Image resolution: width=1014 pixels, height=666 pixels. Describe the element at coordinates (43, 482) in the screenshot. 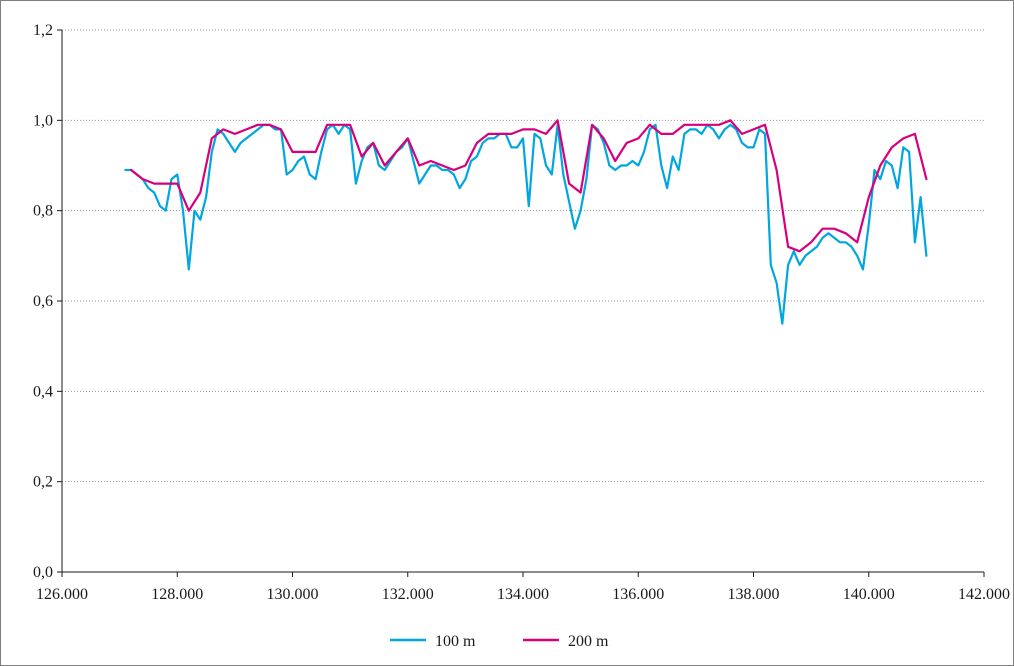

I see `y-tick-label: 0,2` at that location.